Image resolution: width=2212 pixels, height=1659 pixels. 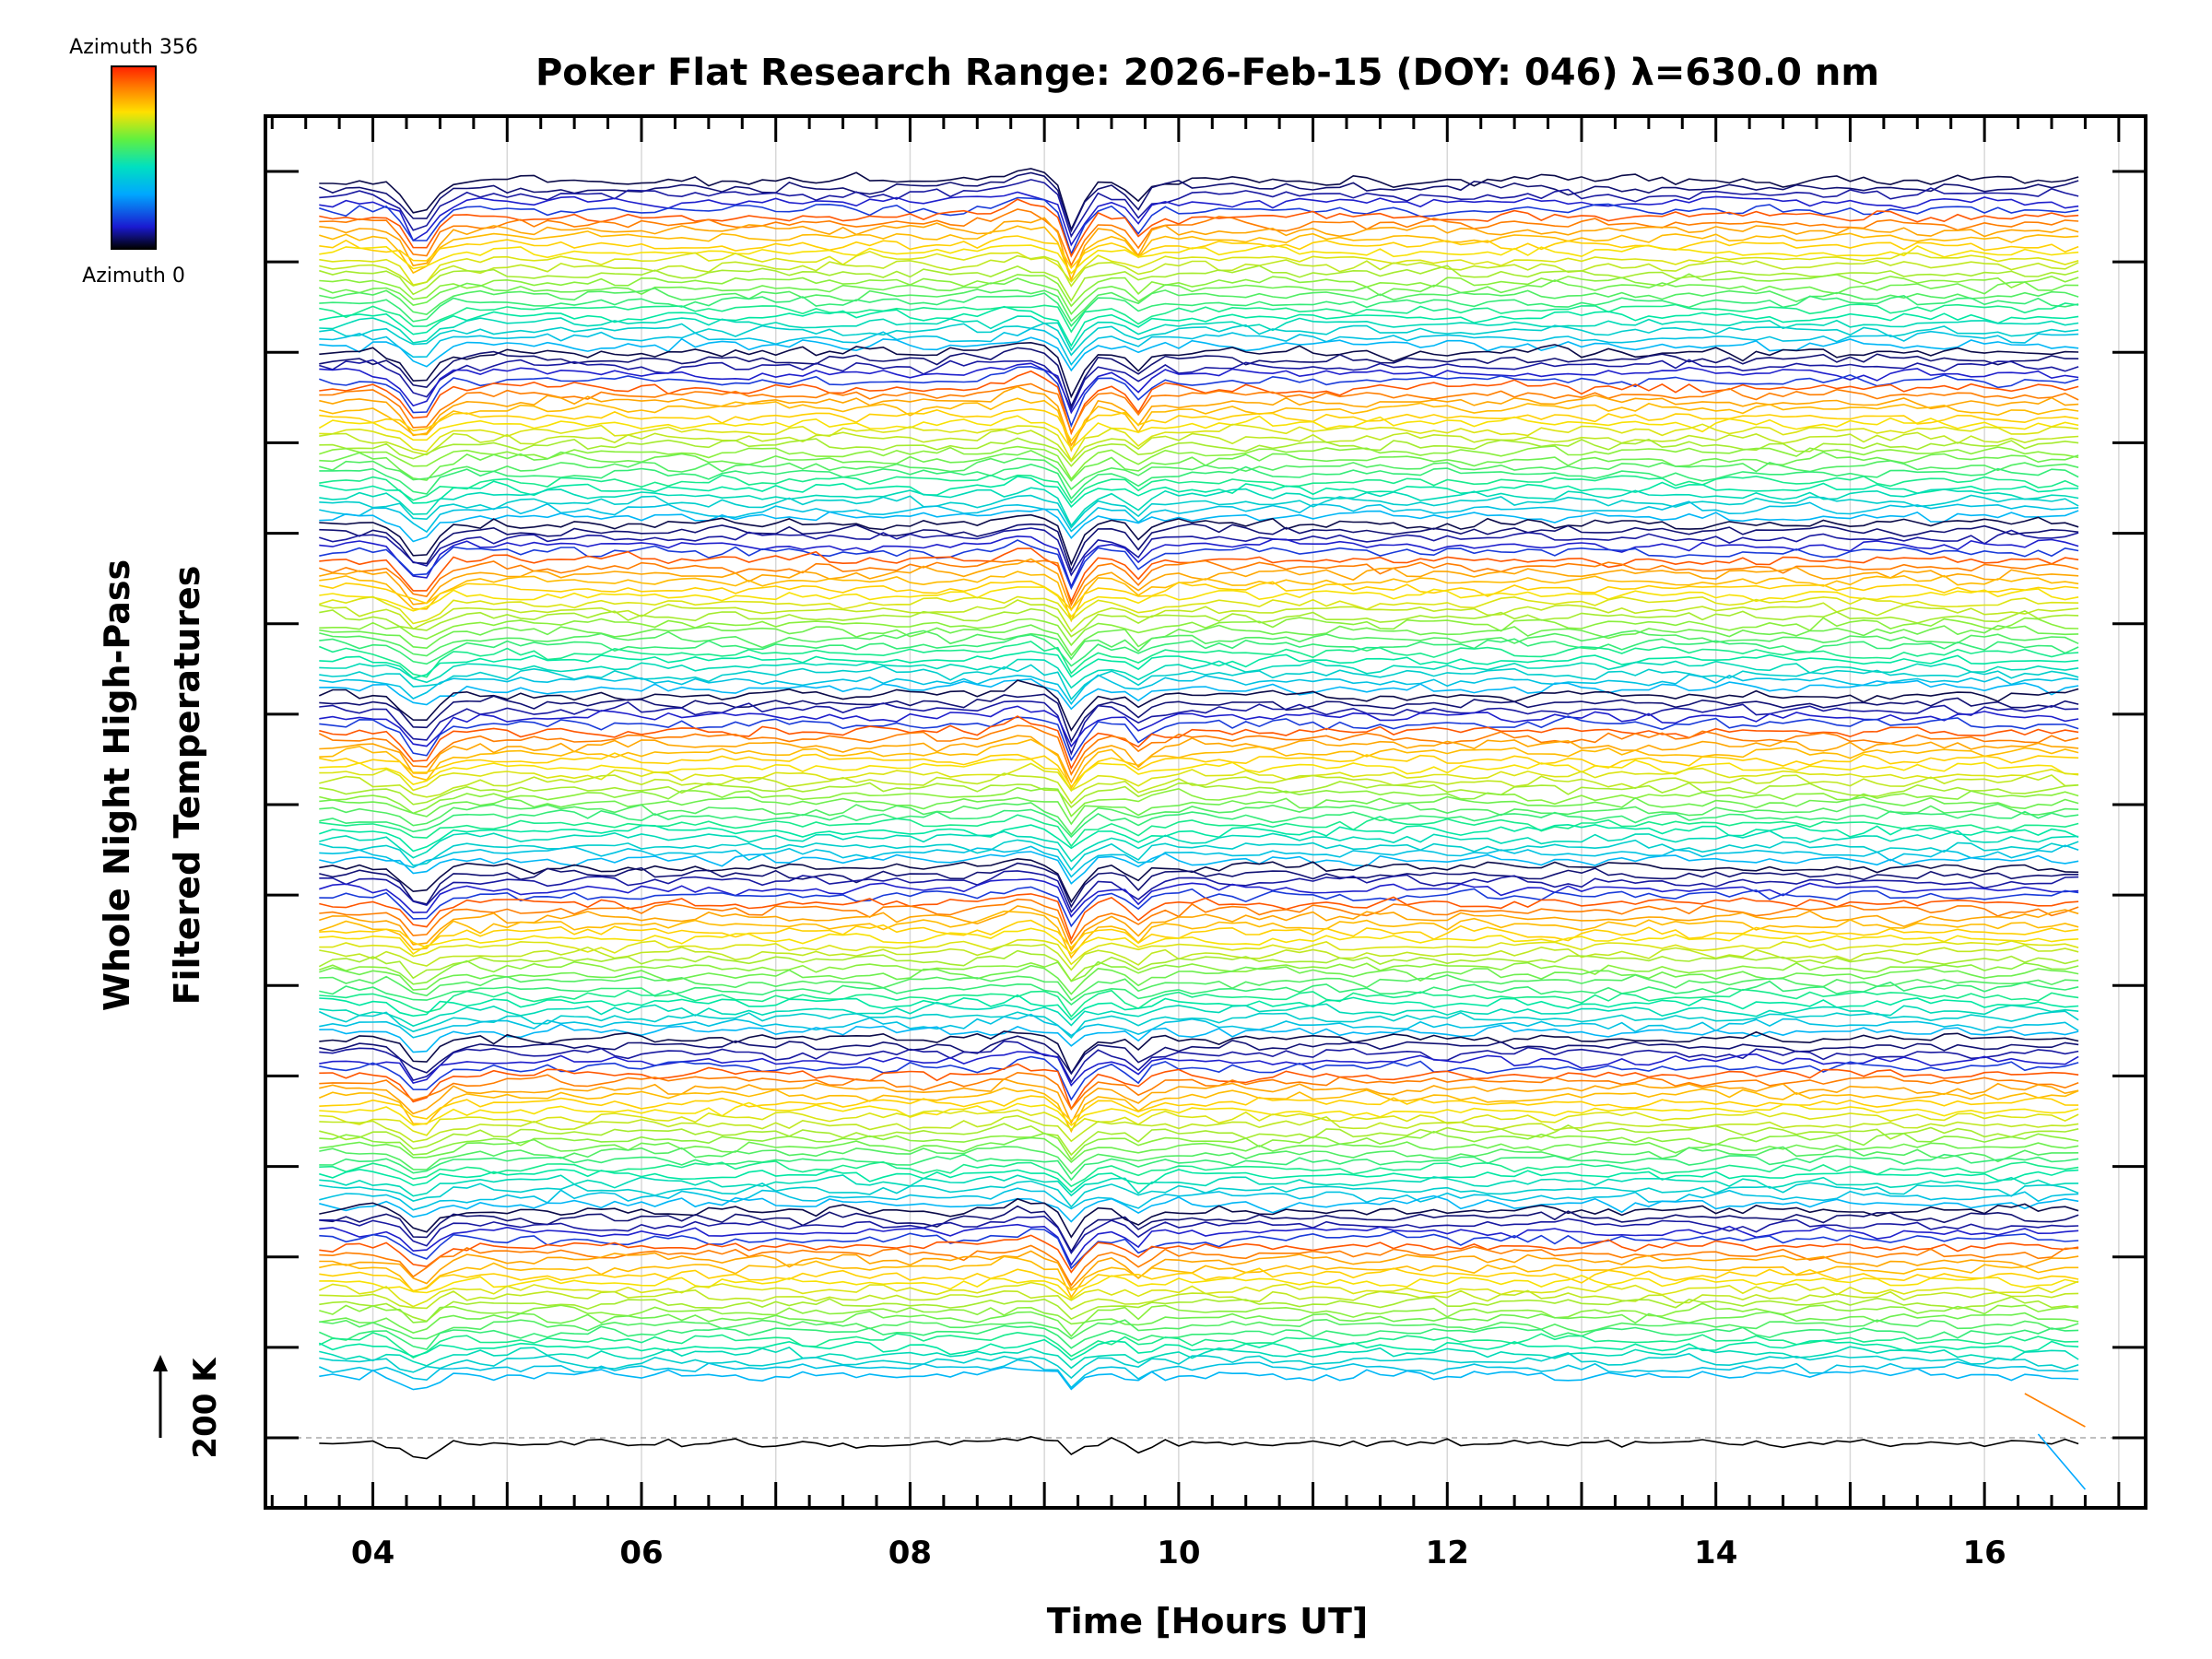 I want to click on x-tick-label: 16, so click(x=1984, y=1553).